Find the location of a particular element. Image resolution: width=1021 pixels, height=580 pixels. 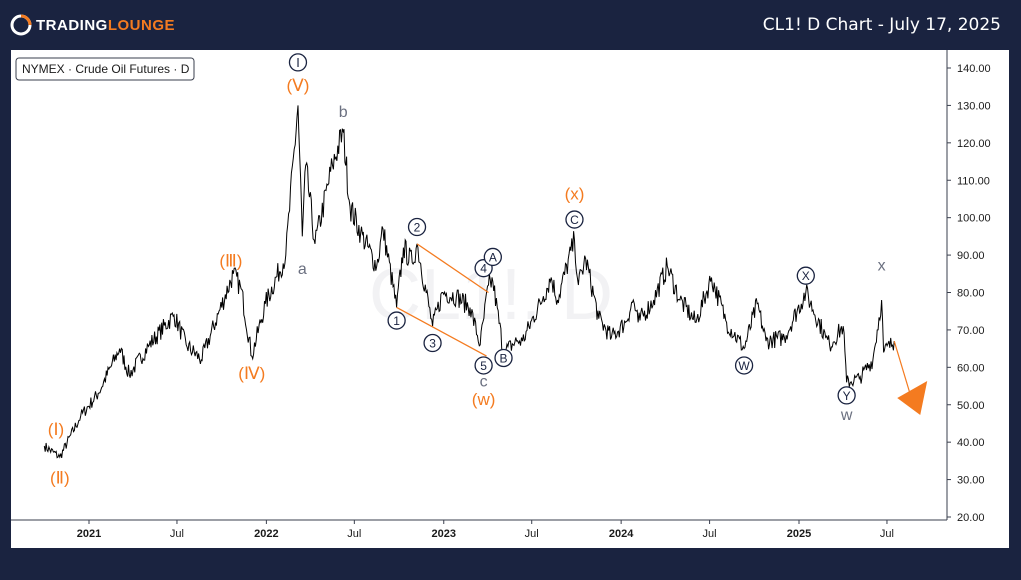

y-tick-label: 120.00 is located at coordinates (974, 144).